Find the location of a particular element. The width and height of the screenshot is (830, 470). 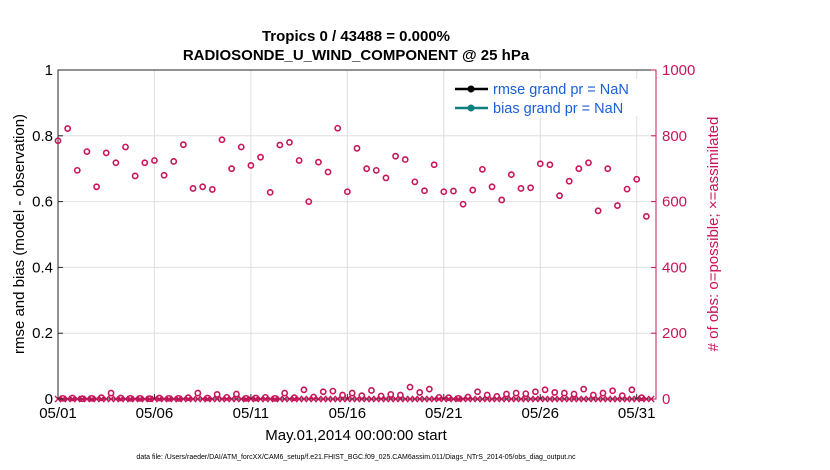

y-tick-label-left: 0.8 is located at coordinates (42, 136).